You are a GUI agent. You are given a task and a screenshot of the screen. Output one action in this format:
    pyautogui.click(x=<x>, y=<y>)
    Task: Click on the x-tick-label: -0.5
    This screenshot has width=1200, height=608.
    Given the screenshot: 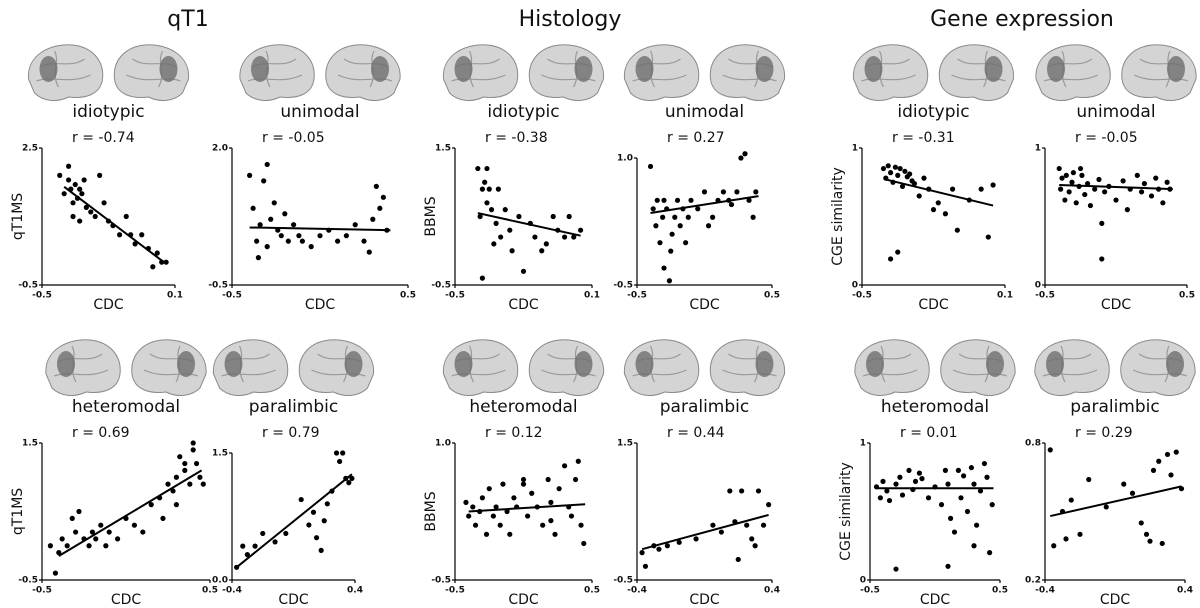 What is the action you would take?
    pyautogui.click(x=42, y=296)
    